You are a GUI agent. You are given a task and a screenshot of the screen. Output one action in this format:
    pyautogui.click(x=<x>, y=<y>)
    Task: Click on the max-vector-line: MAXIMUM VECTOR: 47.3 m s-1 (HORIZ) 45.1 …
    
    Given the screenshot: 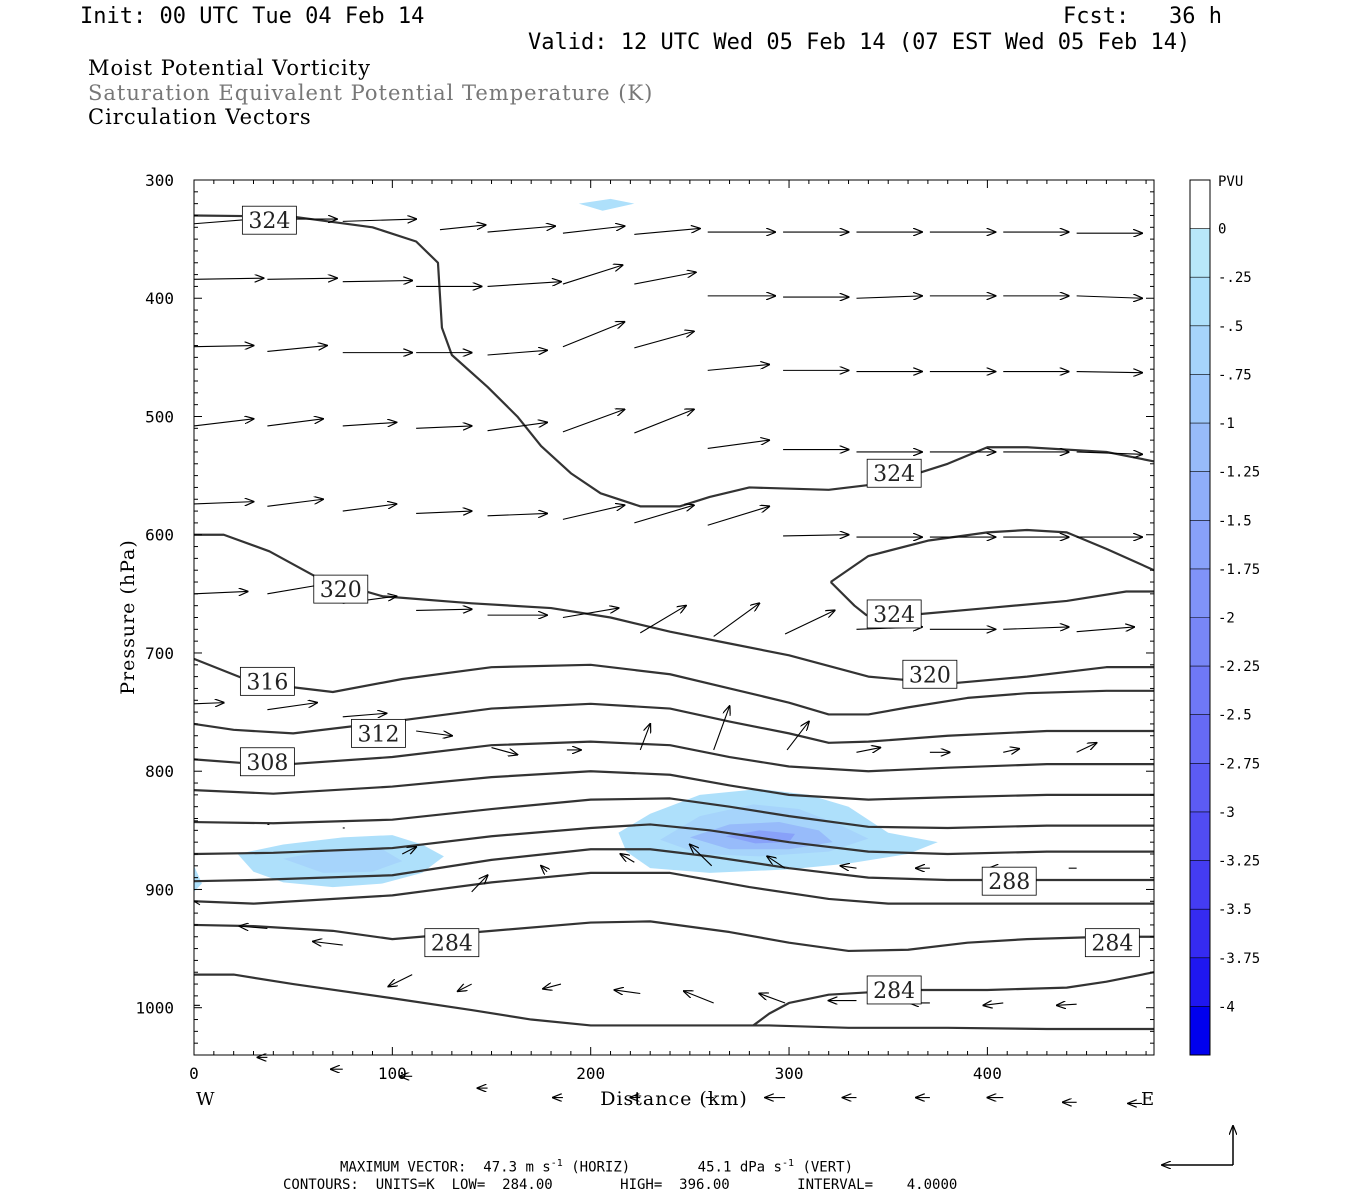 What is the action you would take?
    pyautogui.click(x=597, y=1167)
    